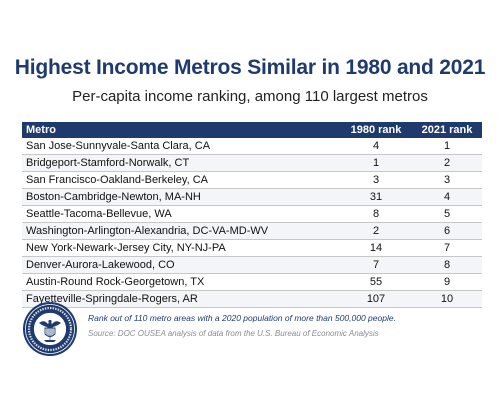 The width and height of the screenshot is (500, 400). I want to click on rank-1980: 3, so click(376, 180).